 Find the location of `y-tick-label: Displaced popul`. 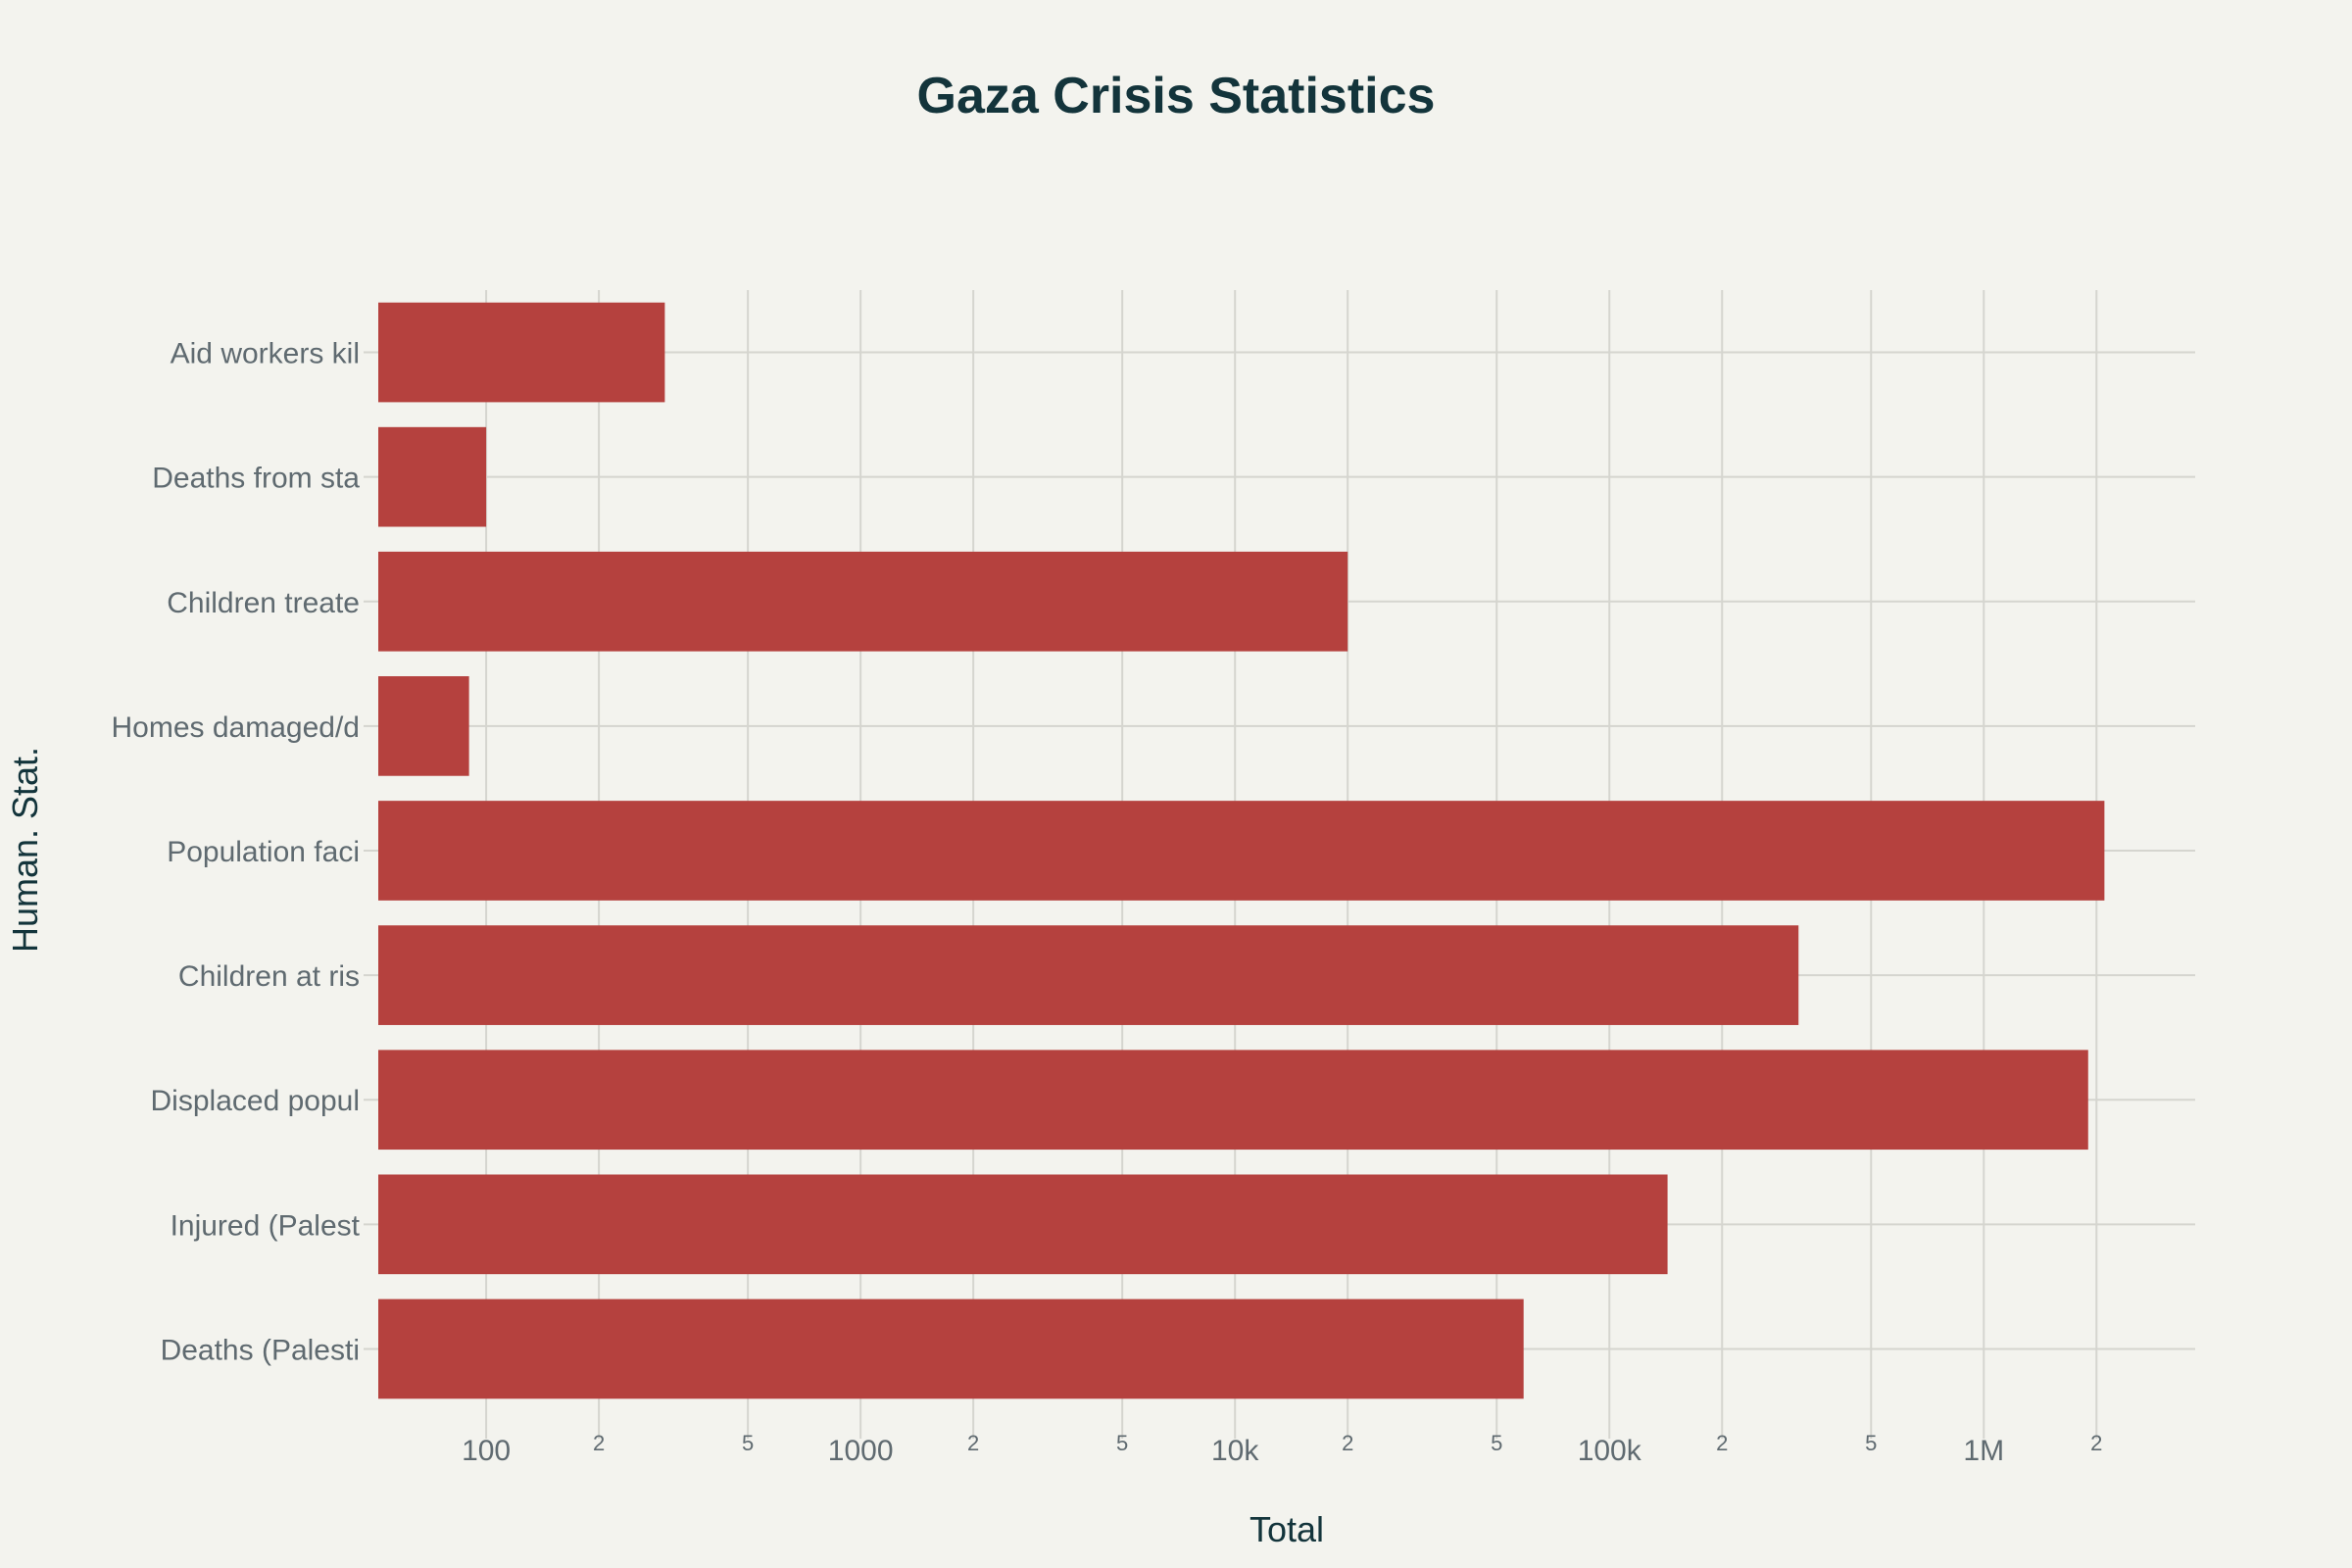

y-tick-label: Displaced popul is located at coordinates (255, 1101).